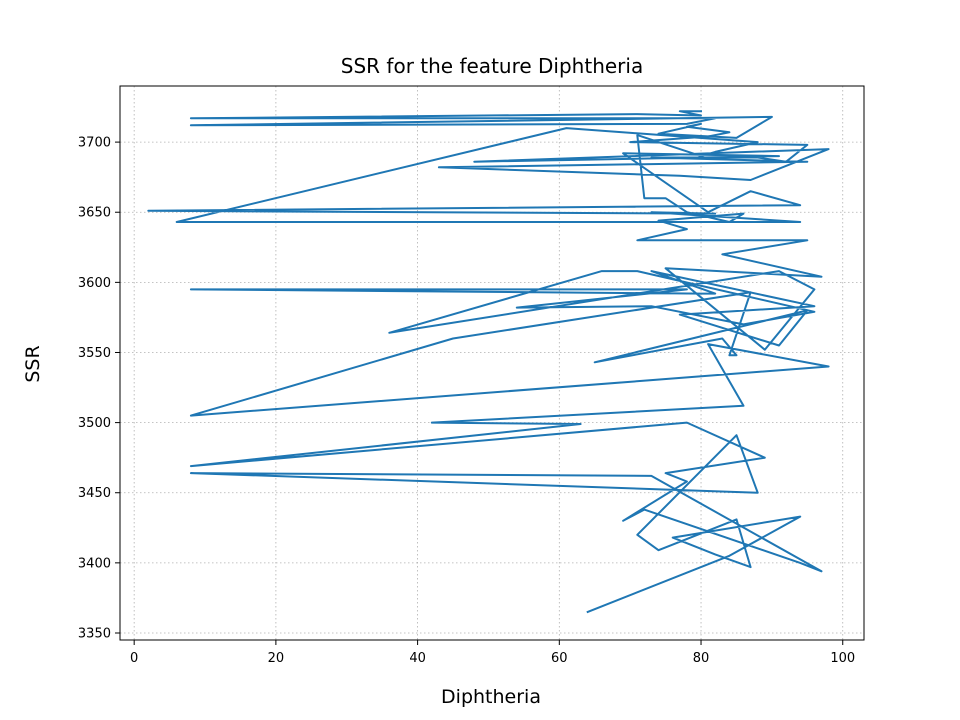 The width and height of the screenshot is (960, 720). Describe the element at coordinates (492, 66) in the screenshot. I see `chart-title: SSR for the feature Diphtheria` at that location.